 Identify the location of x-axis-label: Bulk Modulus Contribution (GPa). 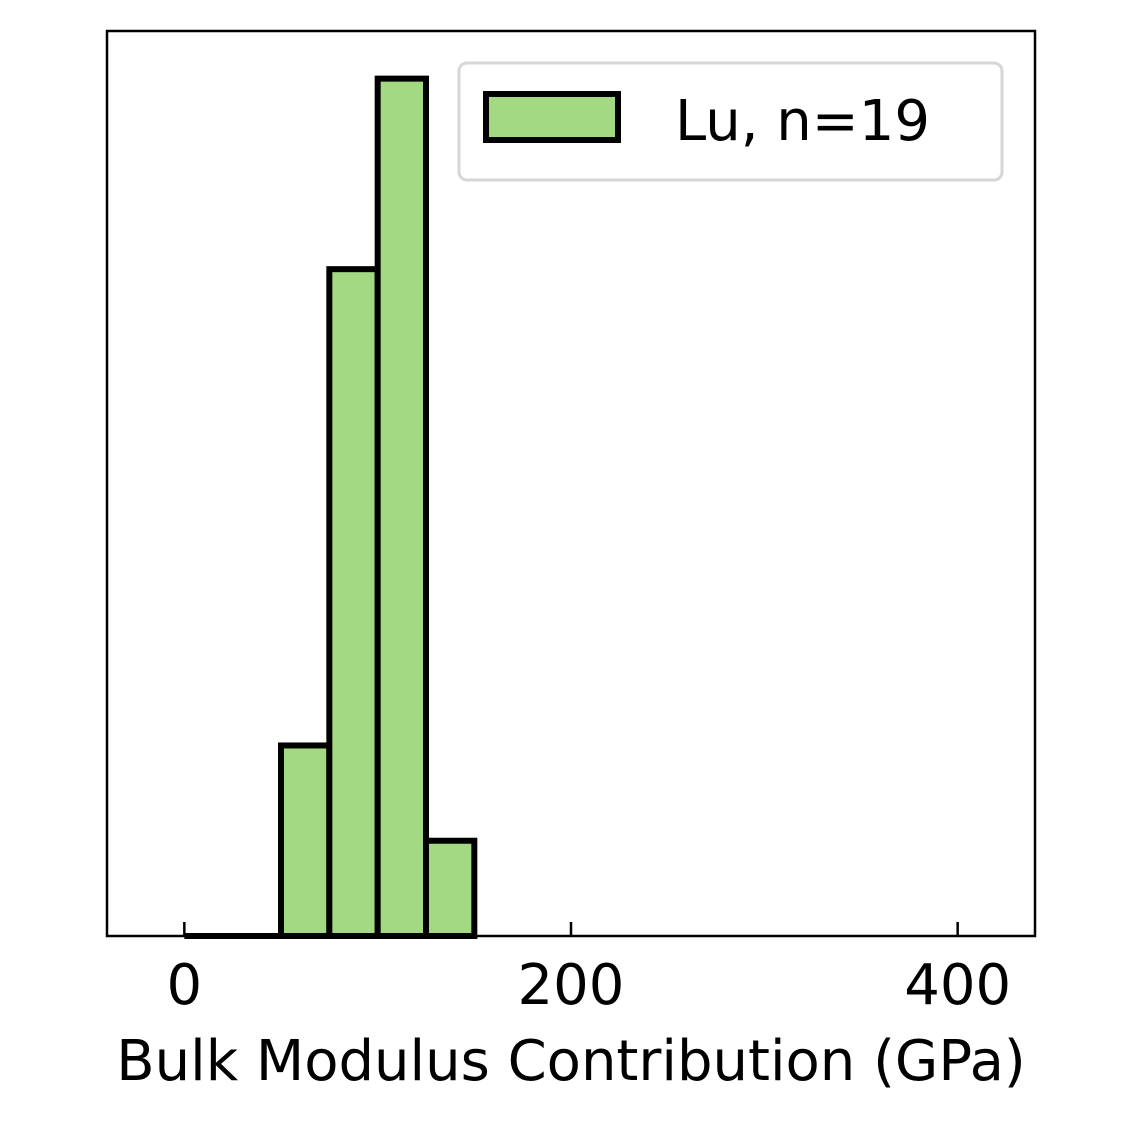
(571, 1061).